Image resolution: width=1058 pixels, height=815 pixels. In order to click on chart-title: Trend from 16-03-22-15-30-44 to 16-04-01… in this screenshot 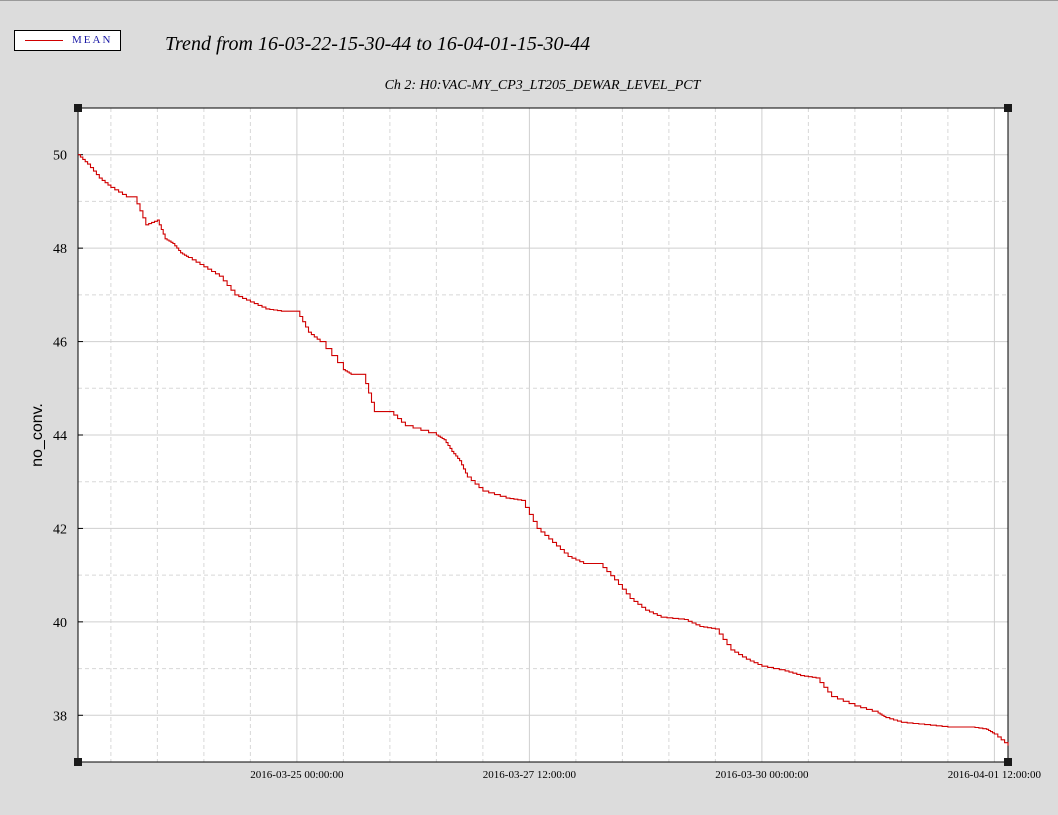, I will do `click(378, 44)`.